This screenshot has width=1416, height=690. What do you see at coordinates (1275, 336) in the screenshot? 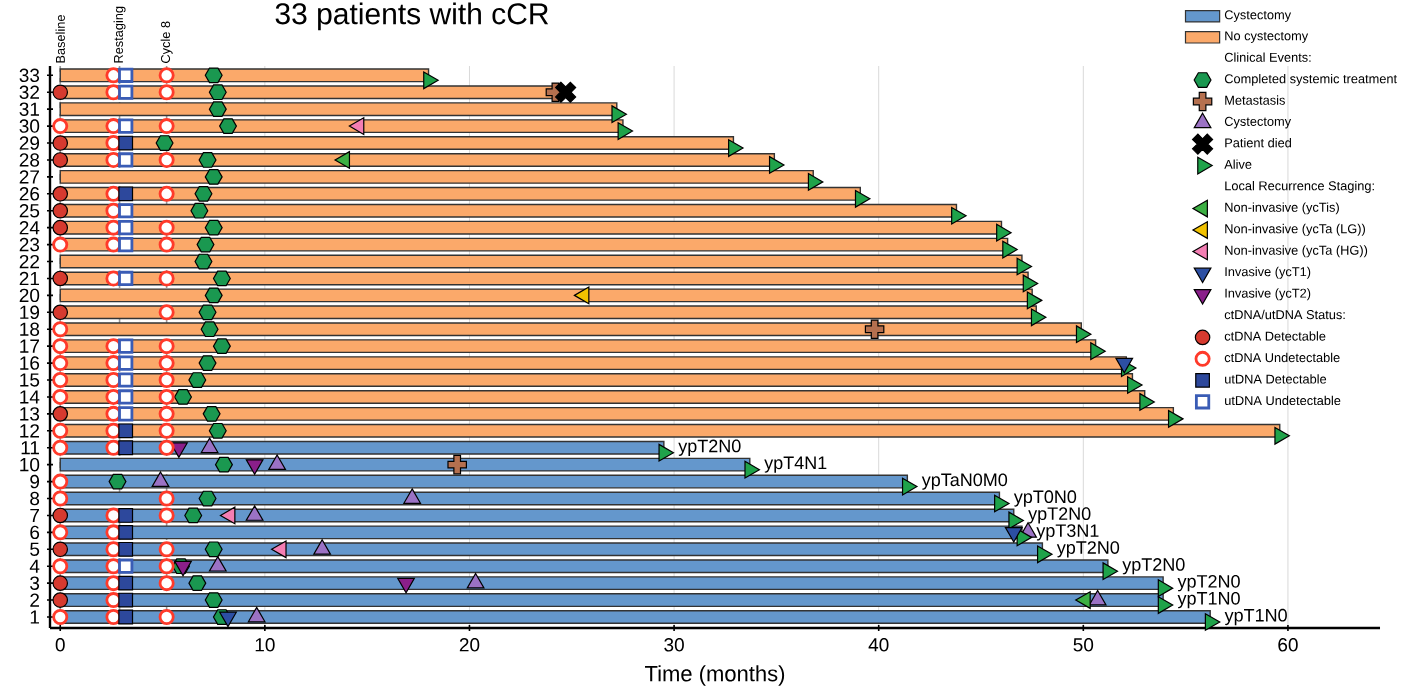
I see `legend-label: ctDNA Detectable` at bounding box center [1275, 336].